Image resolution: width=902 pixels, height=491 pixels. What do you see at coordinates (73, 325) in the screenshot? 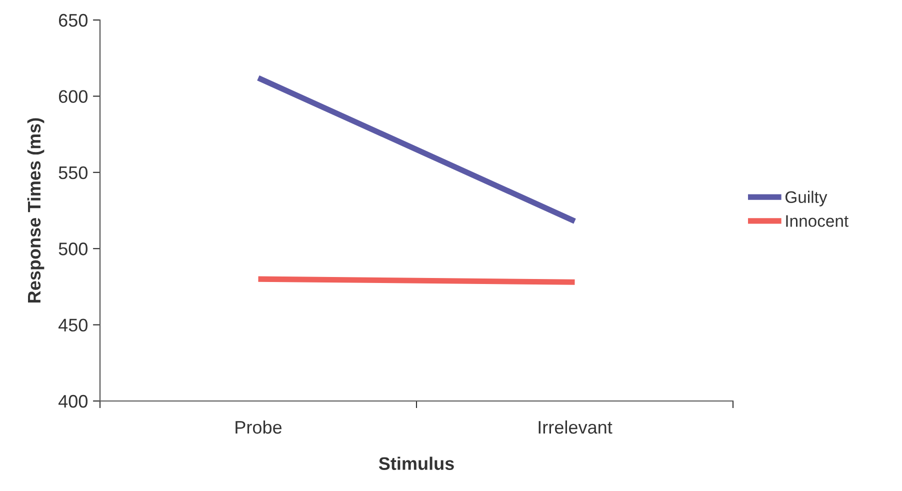
I see `y-tick-label: 450` at bounding box center [73, 325].